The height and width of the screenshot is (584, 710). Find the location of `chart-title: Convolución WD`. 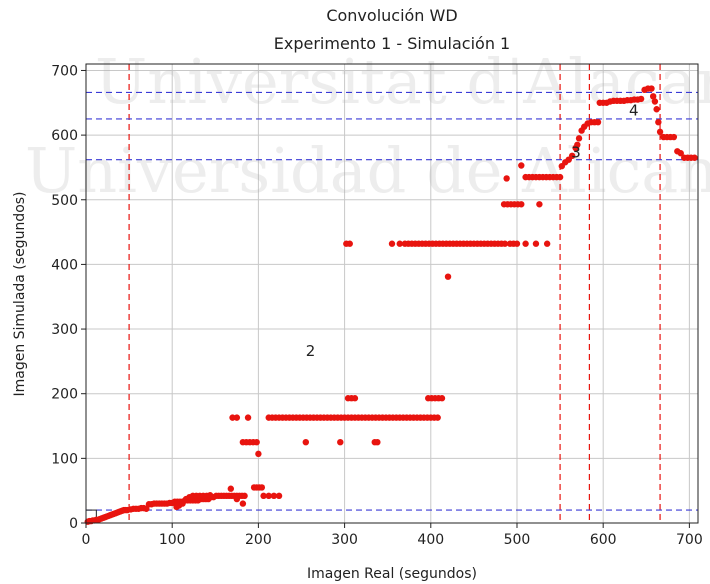

chart-title: Convolución WD is located at coordinates (392, 15).